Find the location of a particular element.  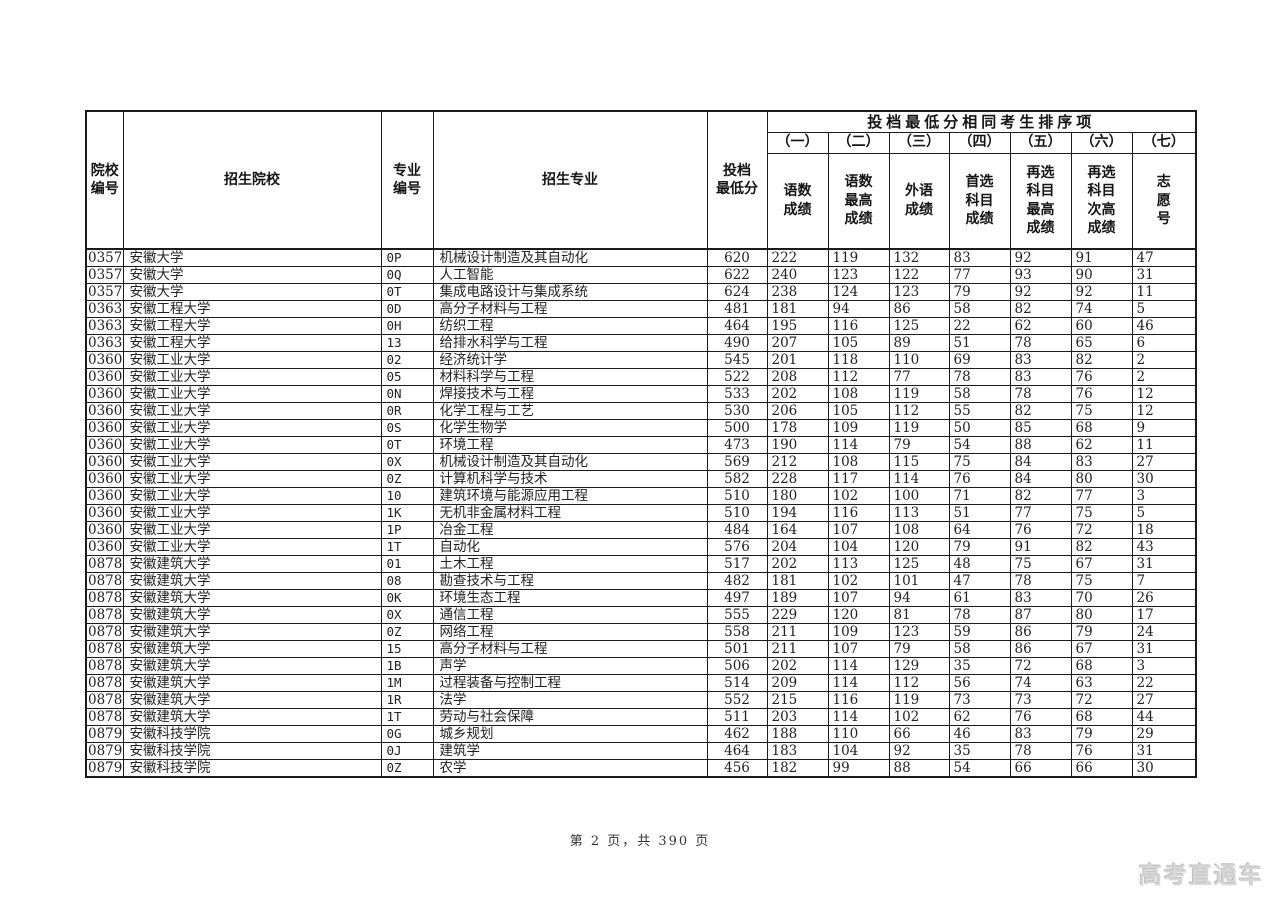

table-cell: 05 is located at coordinates (407, 377).